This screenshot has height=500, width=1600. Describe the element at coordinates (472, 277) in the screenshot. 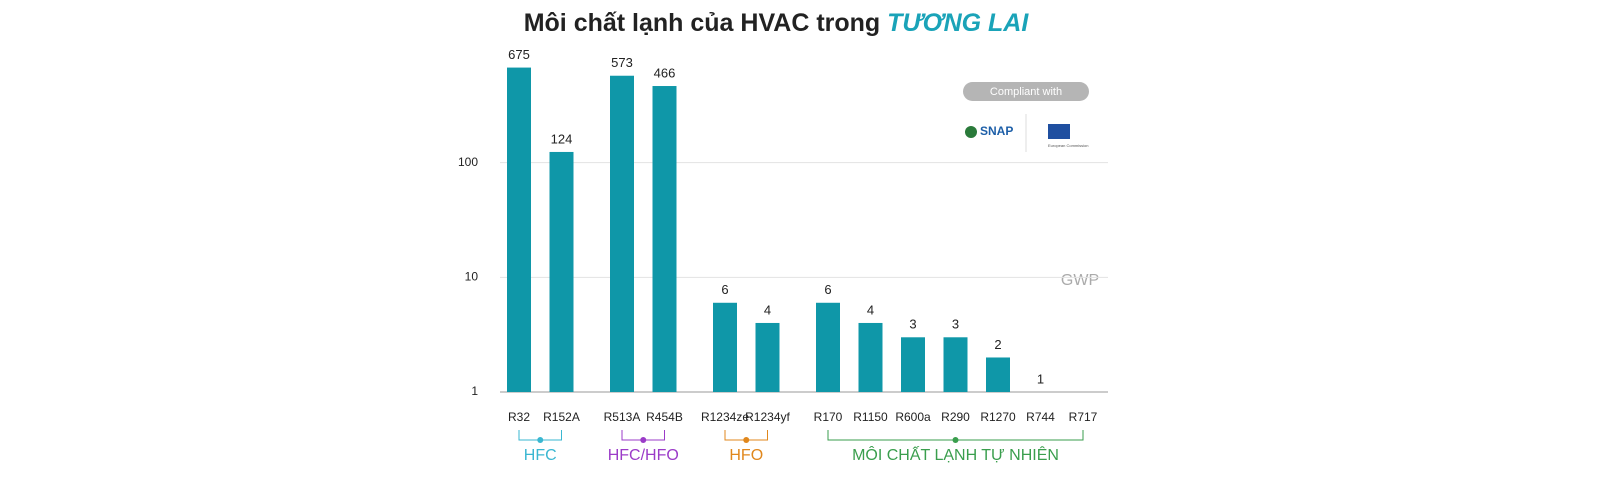

I see `y-tick-label: 10` at that location.